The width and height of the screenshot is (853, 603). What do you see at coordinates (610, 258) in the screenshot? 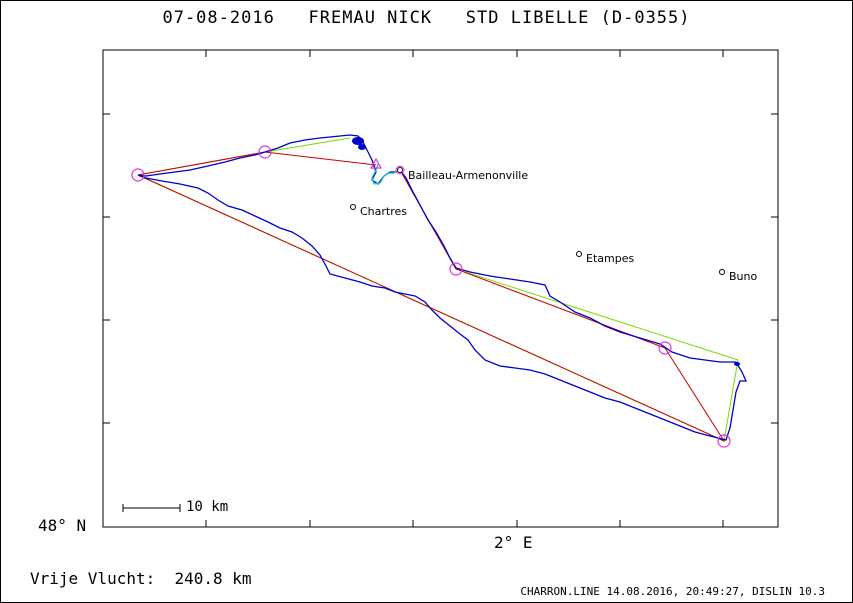
I see `place-label-etampes: Etampes` at bounding box center [610, 258].